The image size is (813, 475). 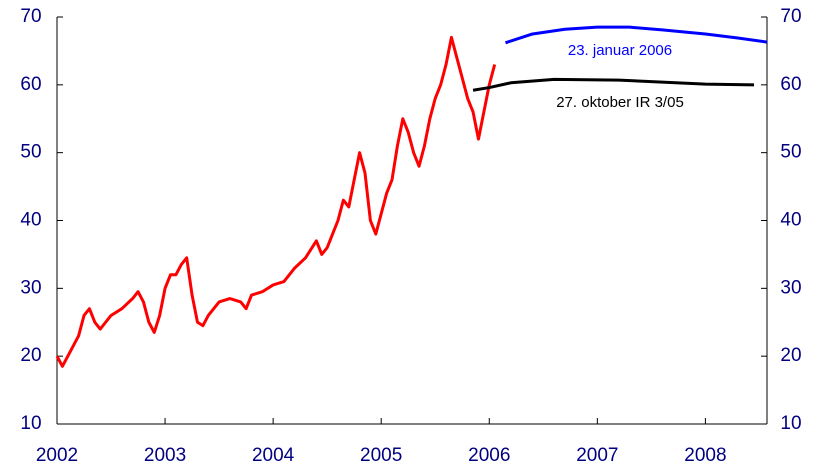 What do you see at coordinates (620, 50) in the screenshot?
I see `annotation: 23. januar 2006` at bounding box center [620, 50].